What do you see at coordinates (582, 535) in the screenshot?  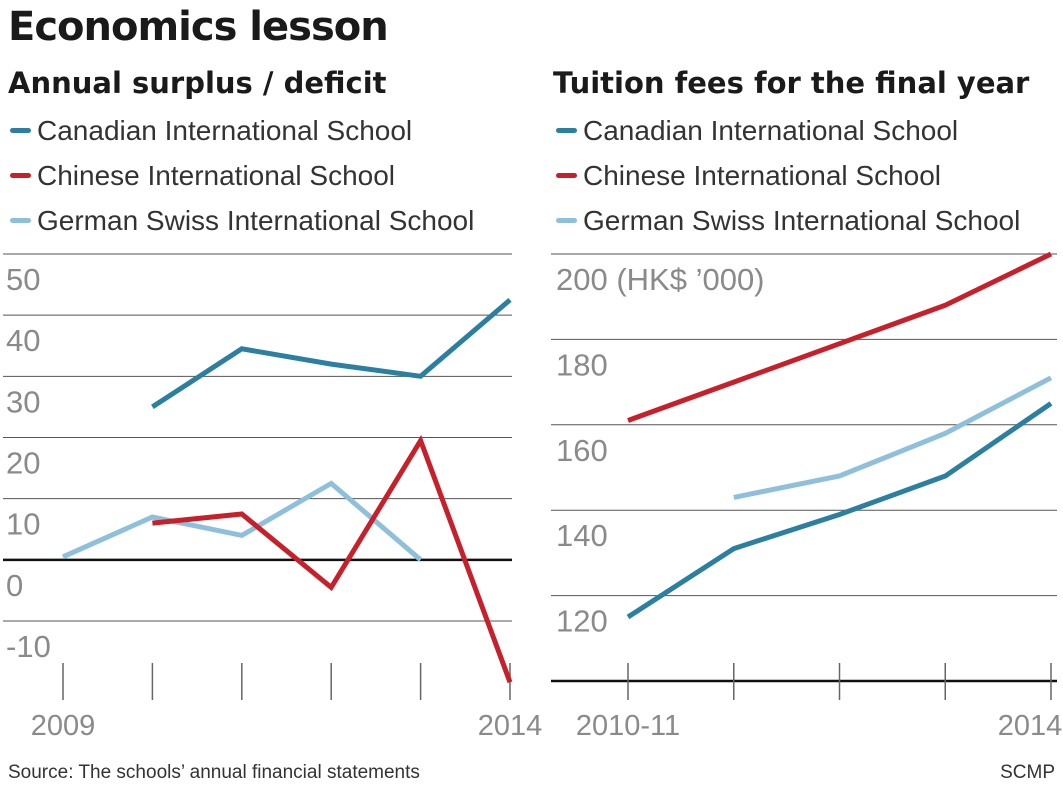 I see `y-tick-label: 140` at bounding box center [582, 535].